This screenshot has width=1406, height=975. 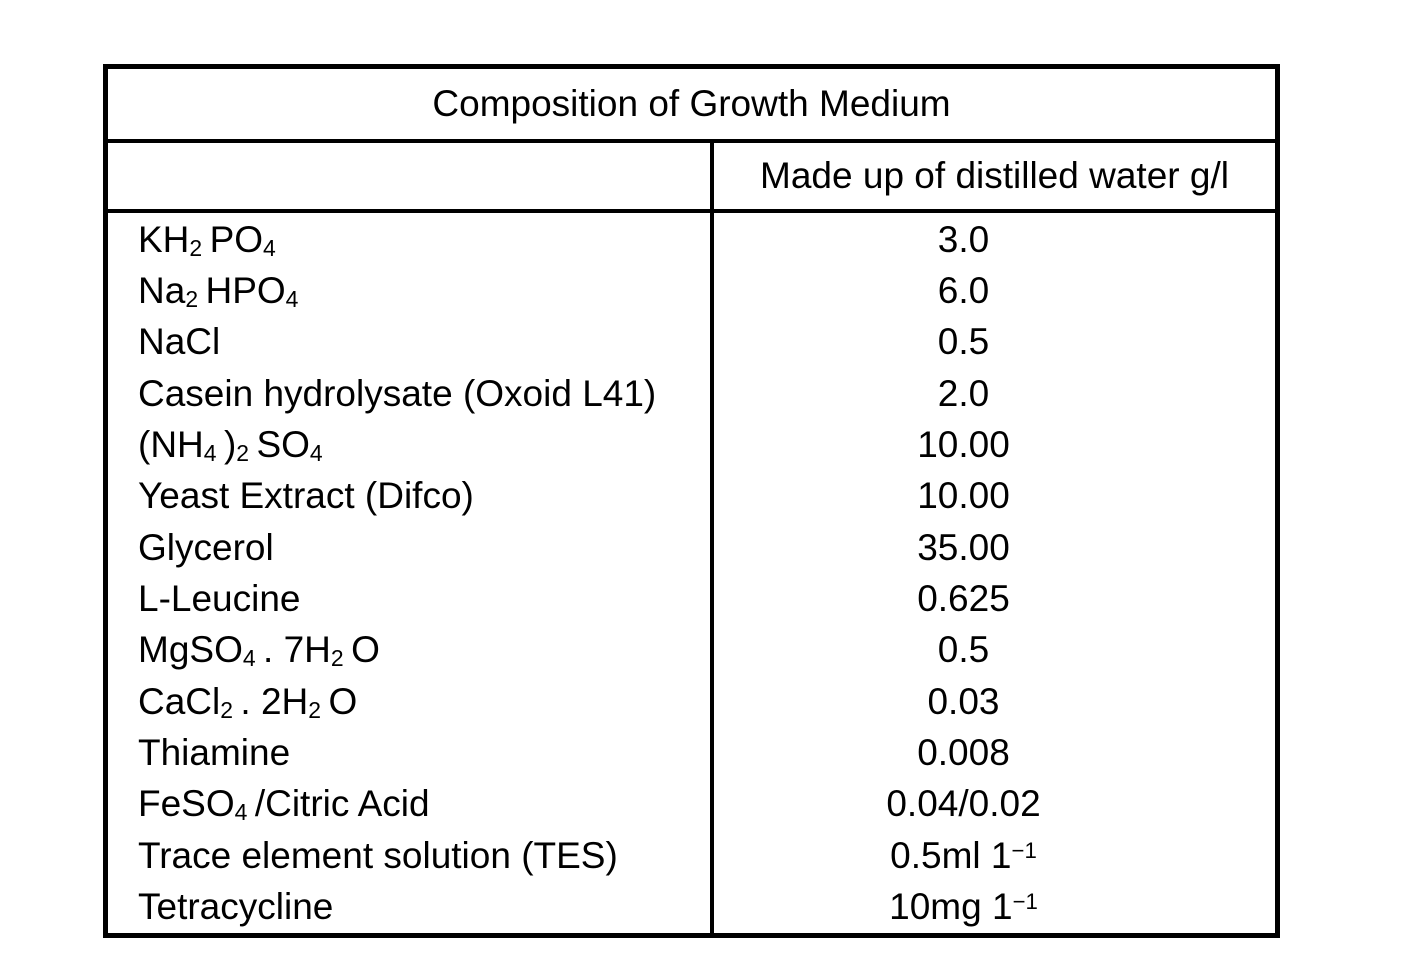 I want to click on amount-column-header-cell: Made up of distilled water g/l, so click(x=994, y=176).